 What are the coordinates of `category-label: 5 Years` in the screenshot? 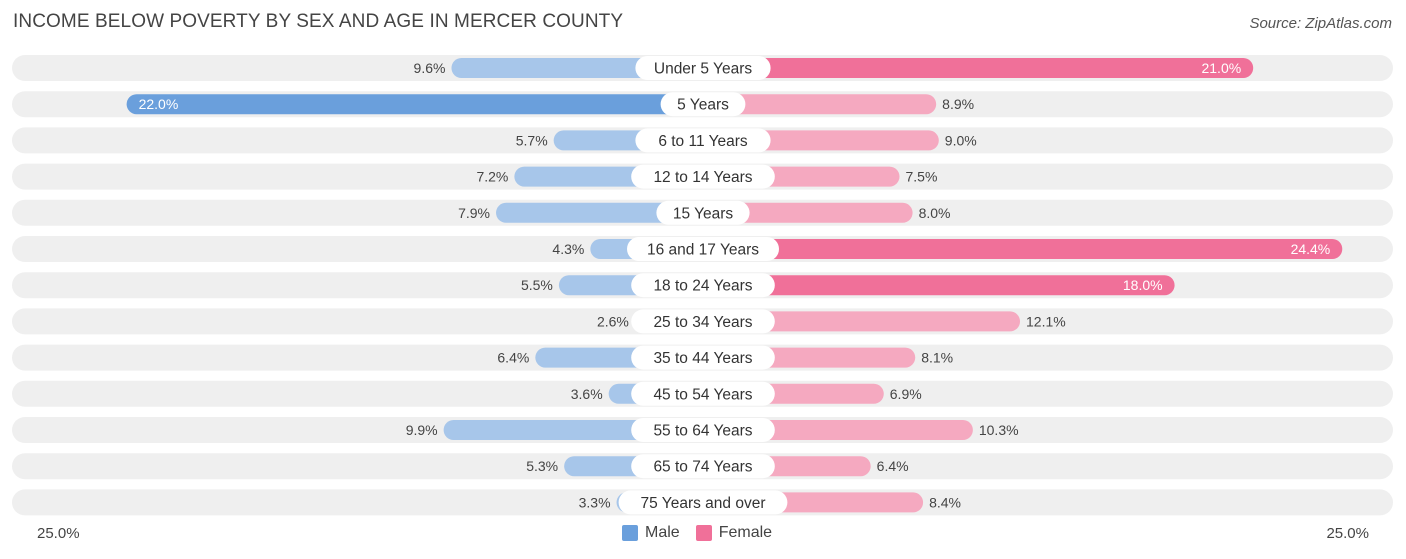 It's located at (703, 105).